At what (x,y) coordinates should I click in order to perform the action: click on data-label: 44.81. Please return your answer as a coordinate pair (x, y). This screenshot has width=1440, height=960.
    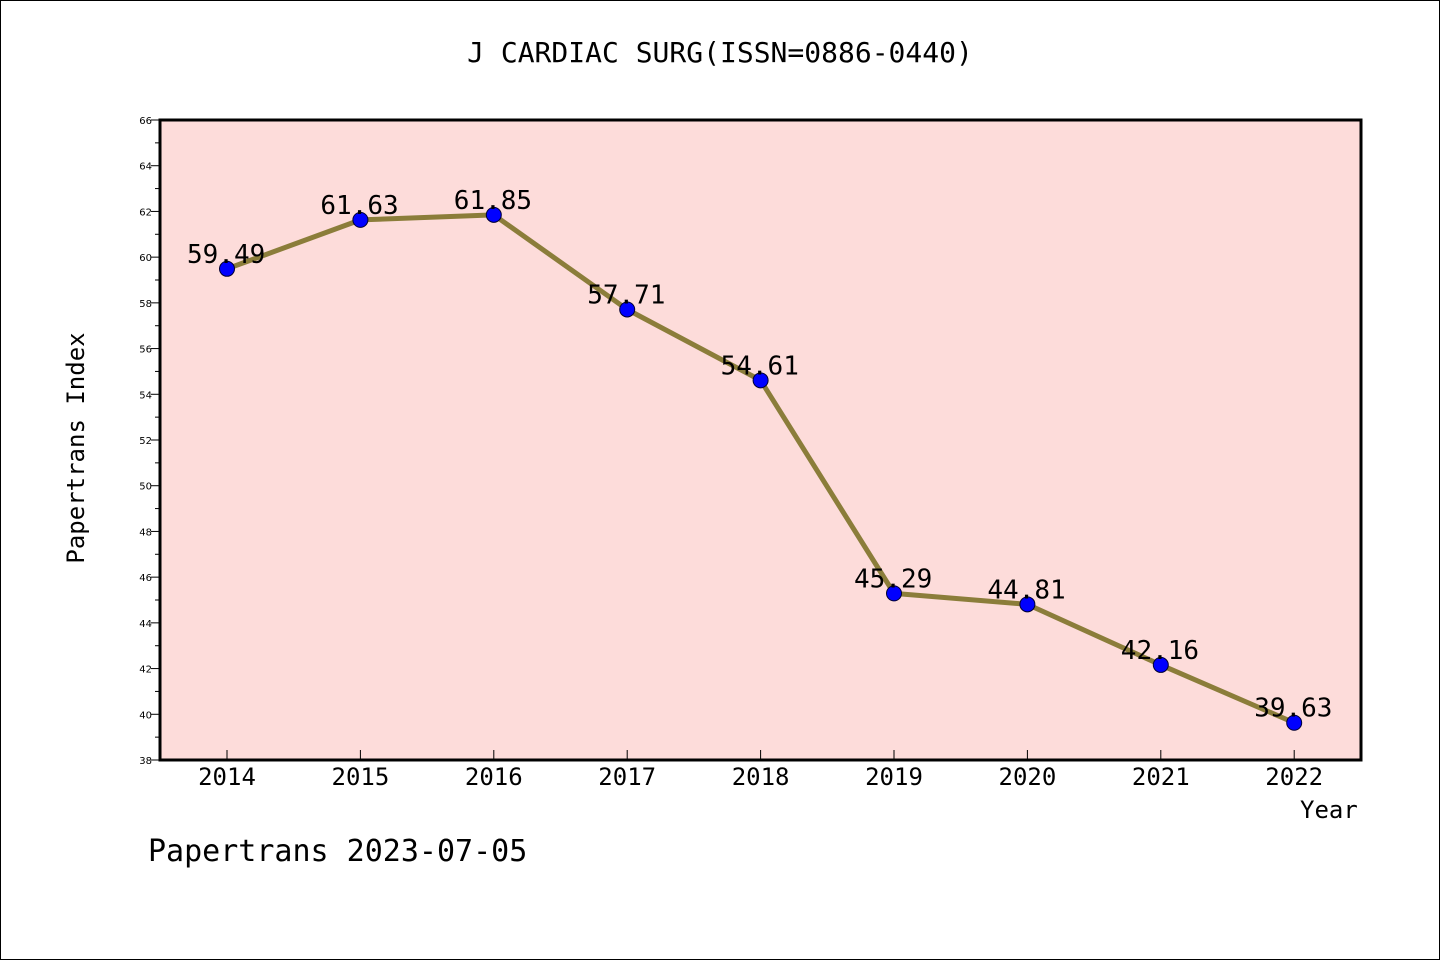
    Looking at the image, I should click on (1026, 590).